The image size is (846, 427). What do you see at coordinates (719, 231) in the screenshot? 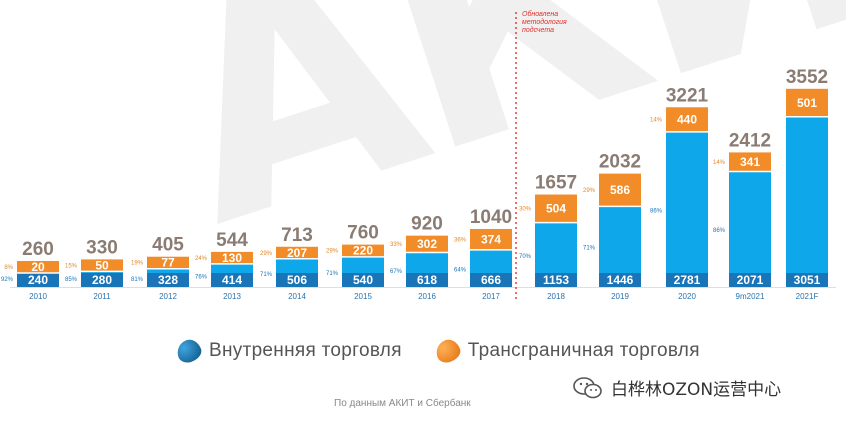
I see `share-label-domestic-9m2021: 86%` at bounding box center [719, 231].